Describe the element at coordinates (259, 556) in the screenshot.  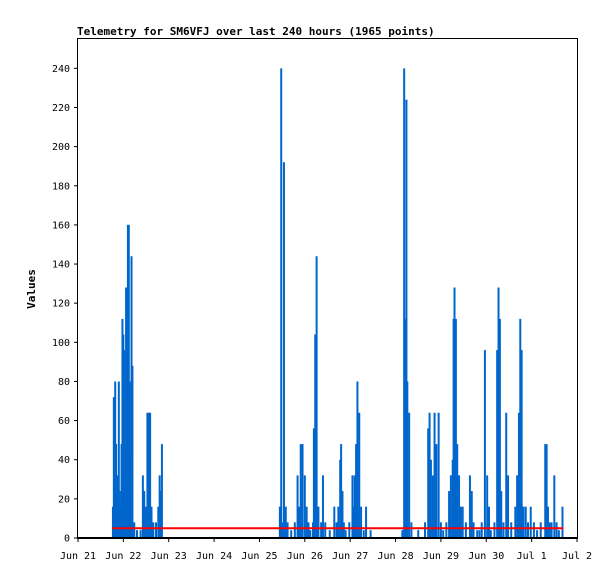
I see `x-tick-label: Jun 25` at that location.